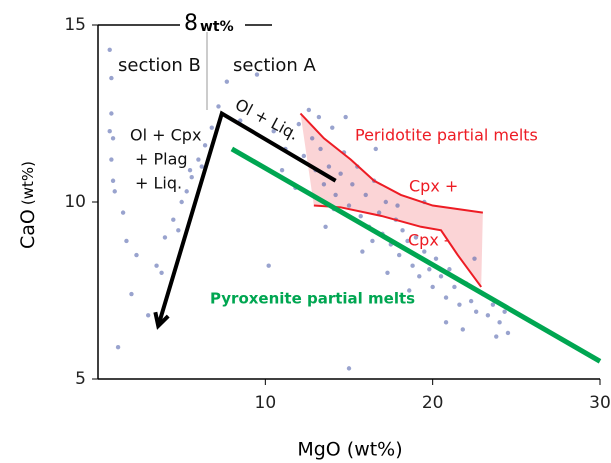 This screenshot has height=463, width=611. I want to click on annotation: Pyroxenite partial melts, so click(312, 299).